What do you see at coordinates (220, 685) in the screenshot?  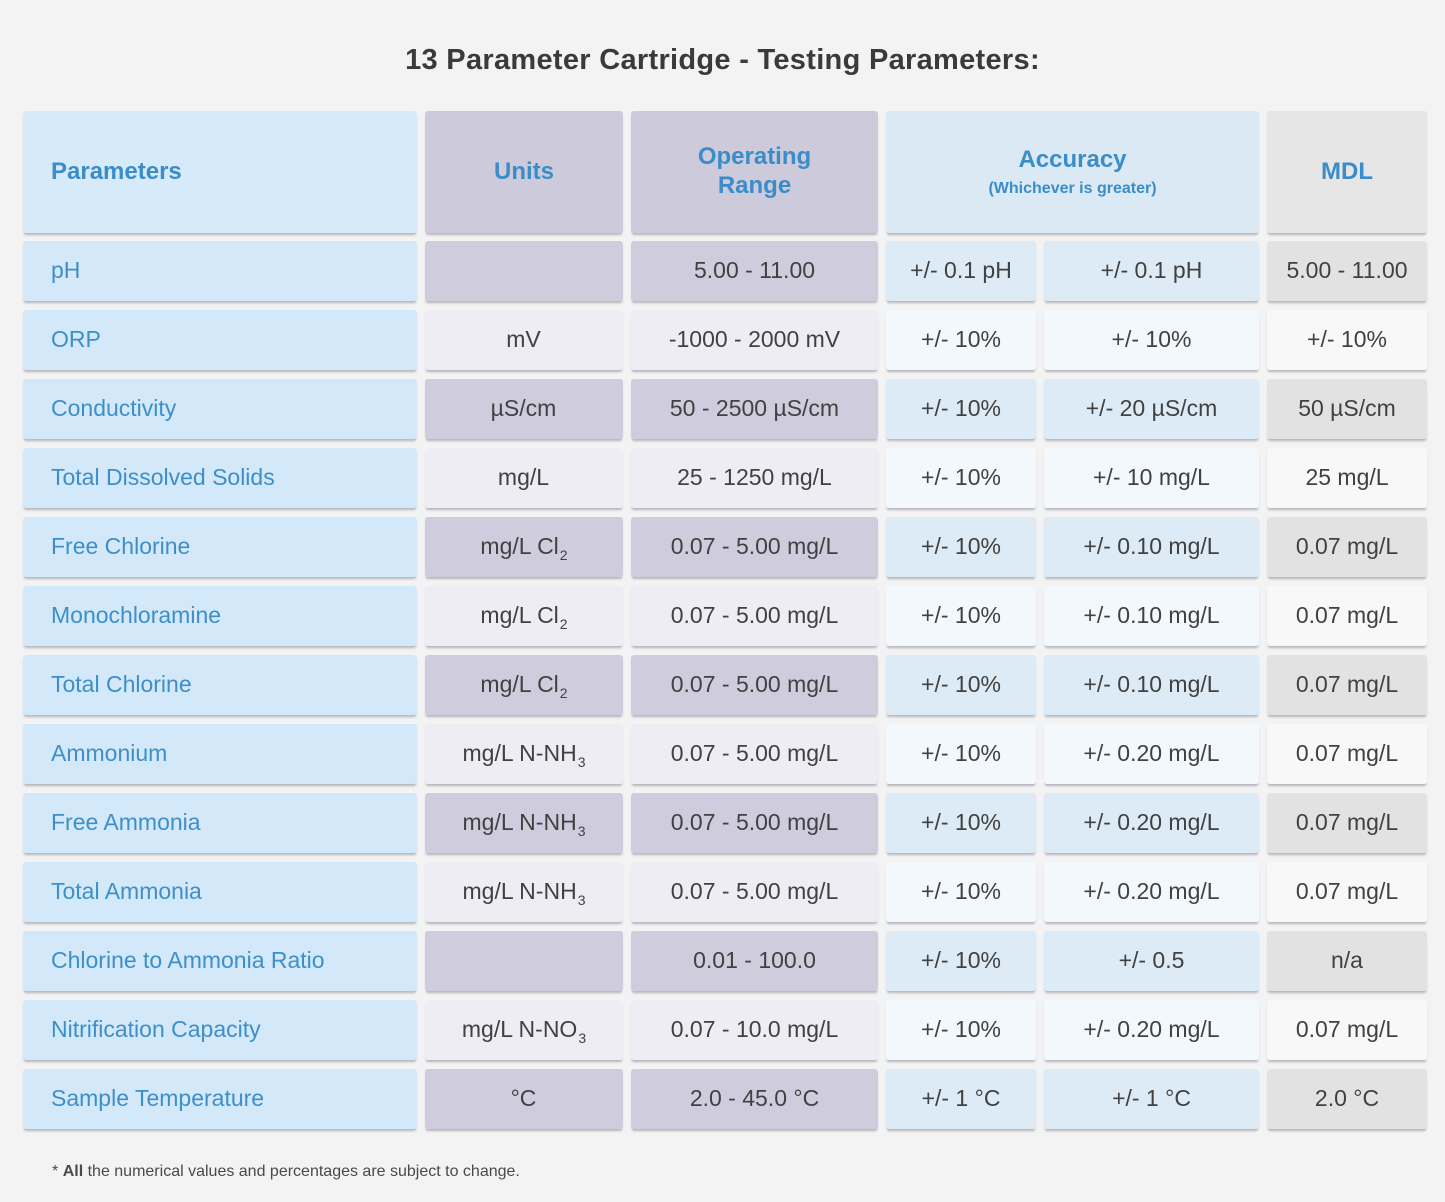 I see `parameter-cell: Total Chlorine` at bounding box center [220, 685].